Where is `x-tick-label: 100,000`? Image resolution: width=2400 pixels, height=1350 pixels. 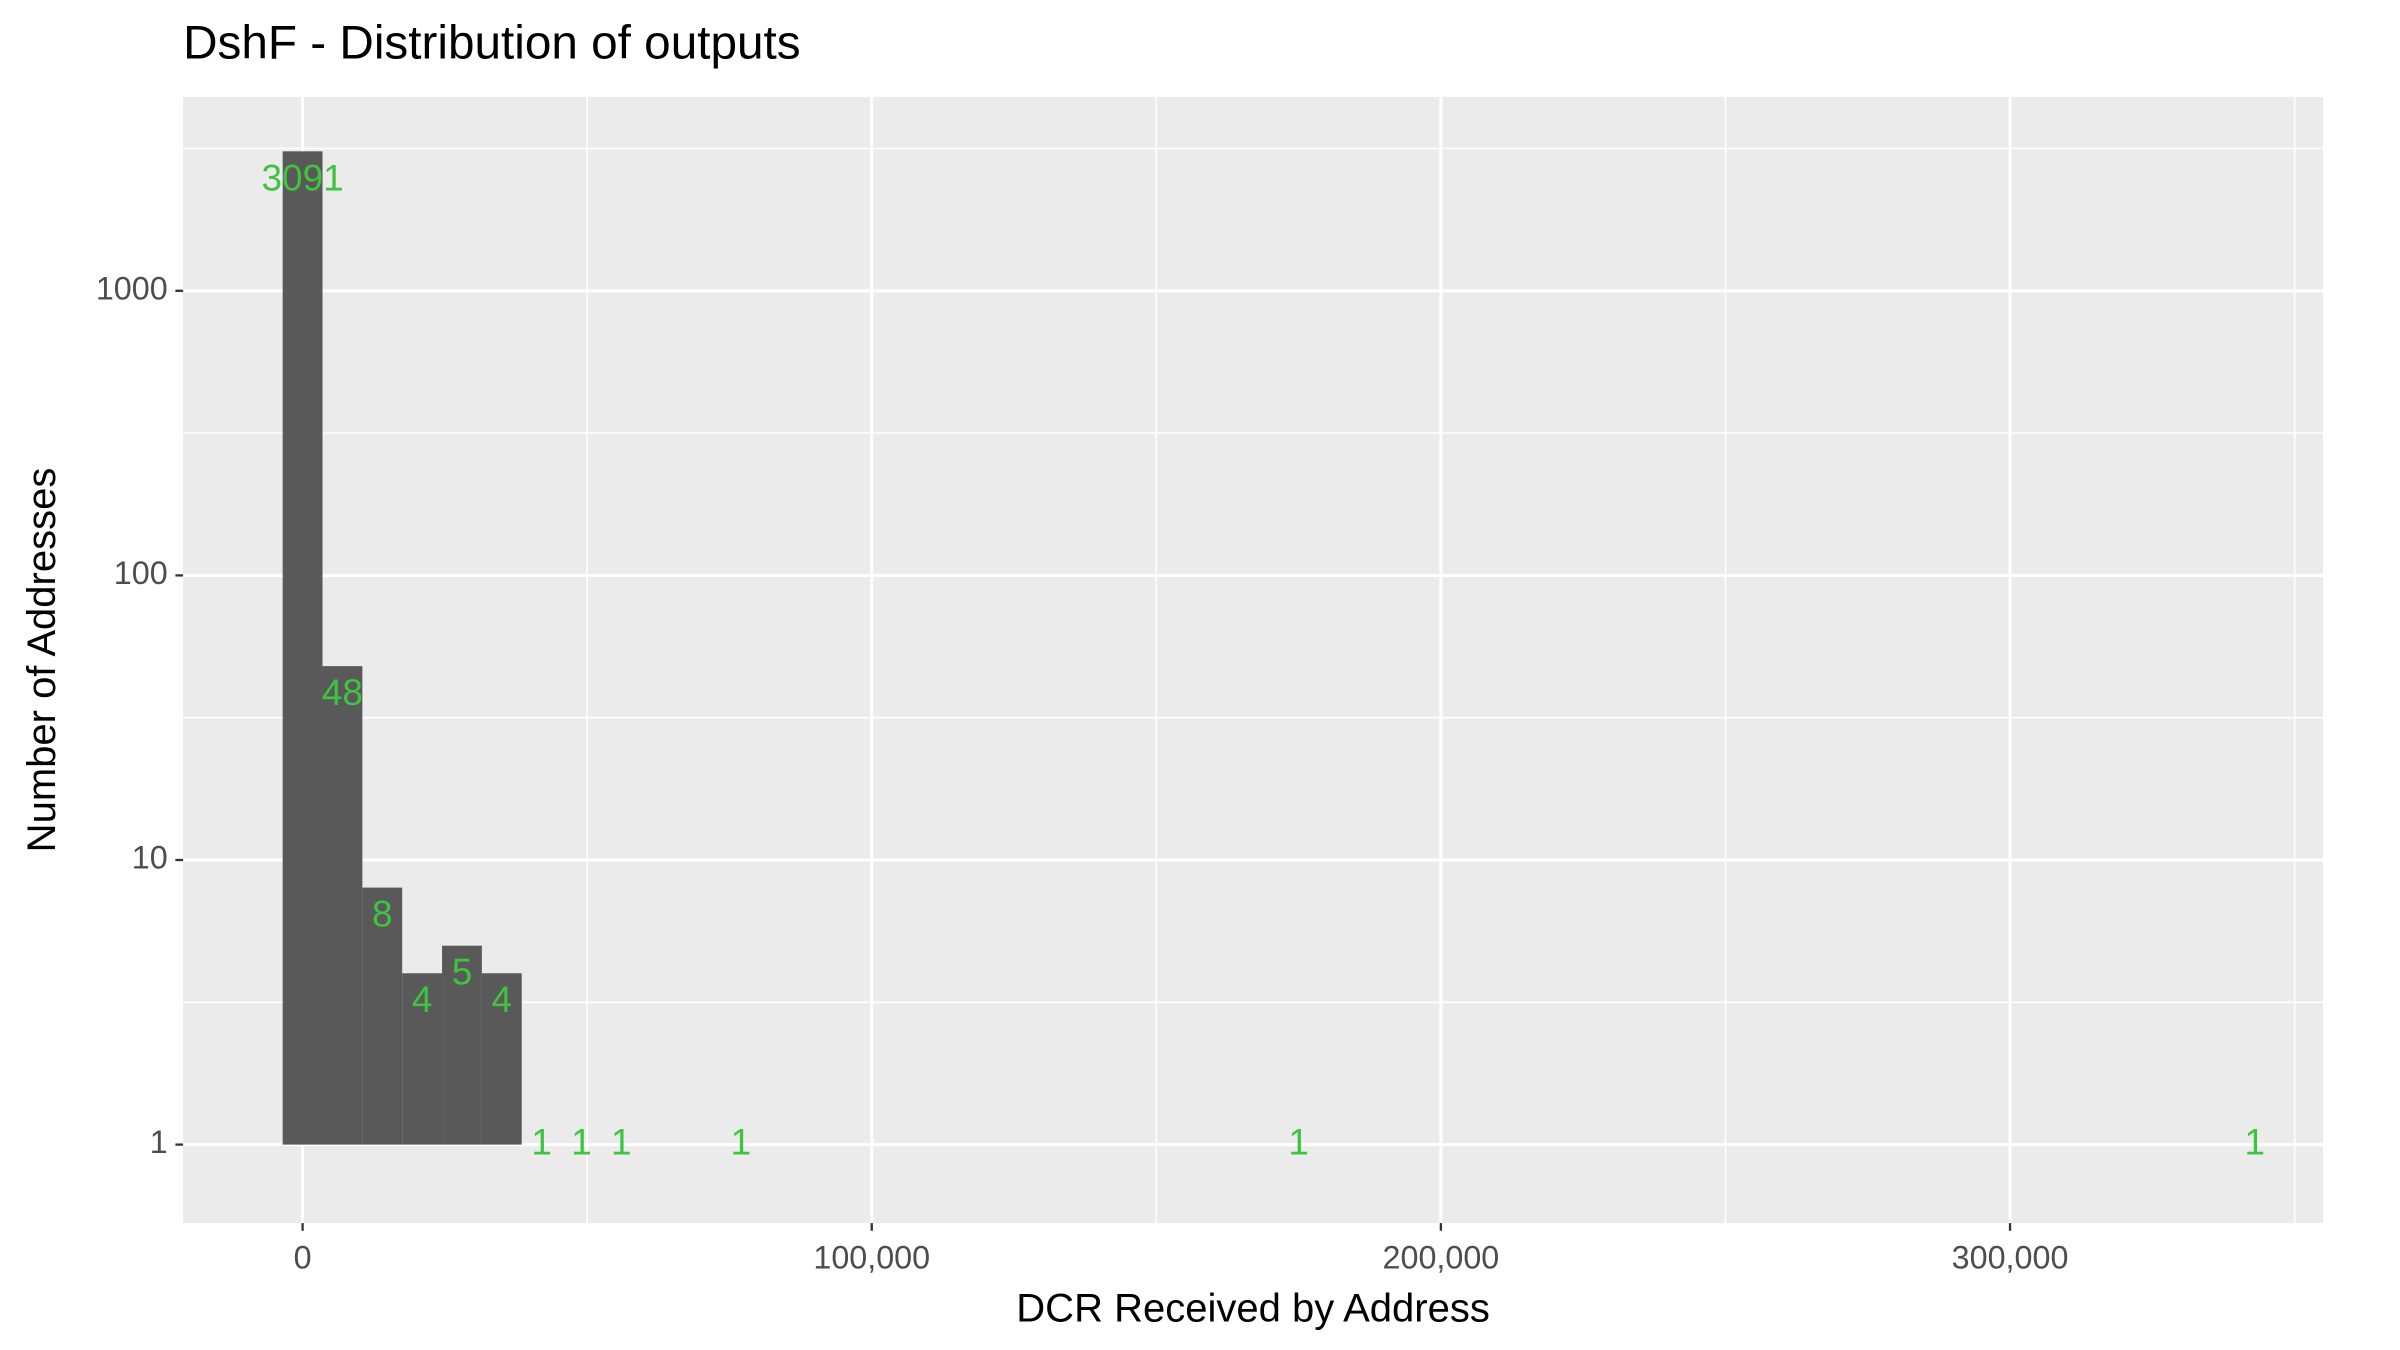 x-tick-label: 100,000 is located at coordinates (871, 1258).